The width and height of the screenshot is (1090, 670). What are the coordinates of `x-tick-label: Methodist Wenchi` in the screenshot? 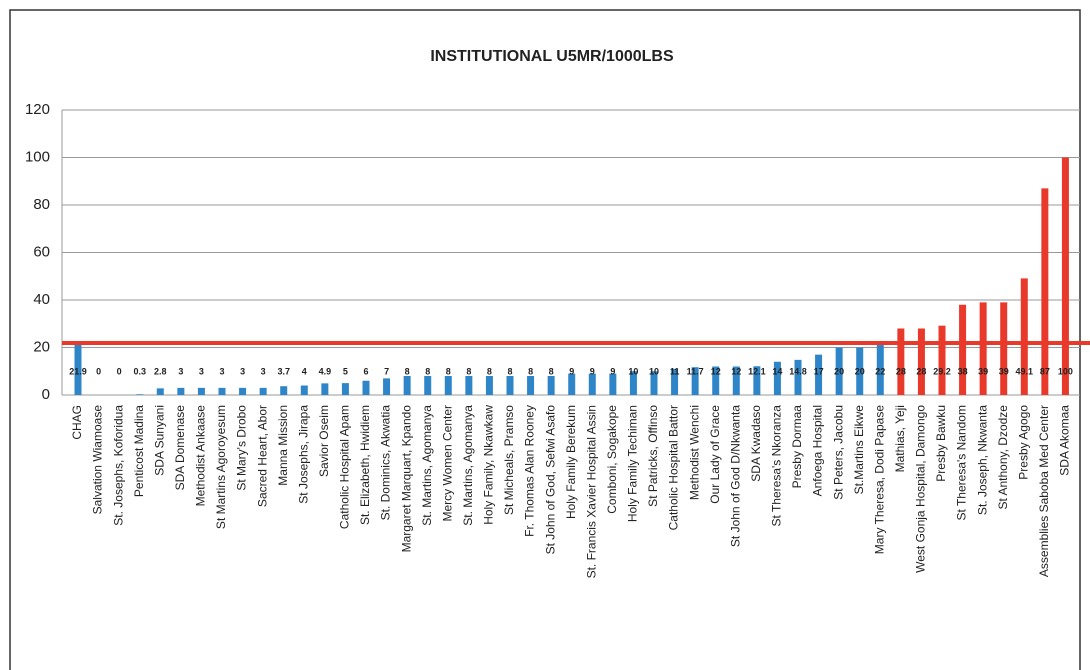 It's located at (694, 452).